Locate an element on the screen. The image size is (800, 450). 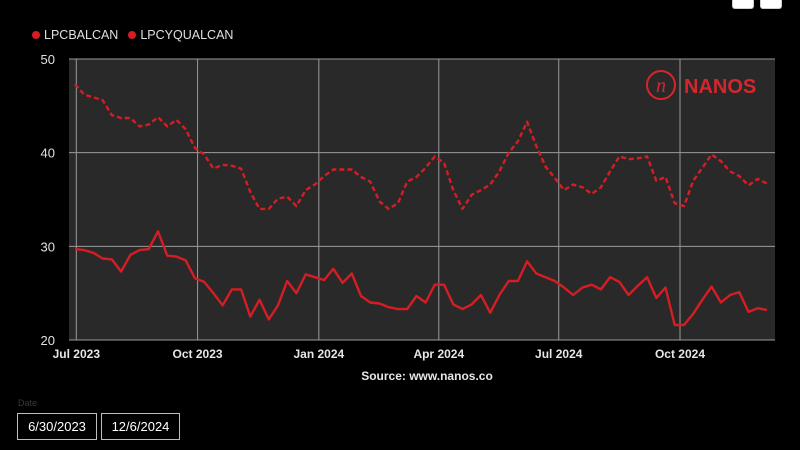
x-tick-label: Oct 2024 is located at coordinates (680, 354).